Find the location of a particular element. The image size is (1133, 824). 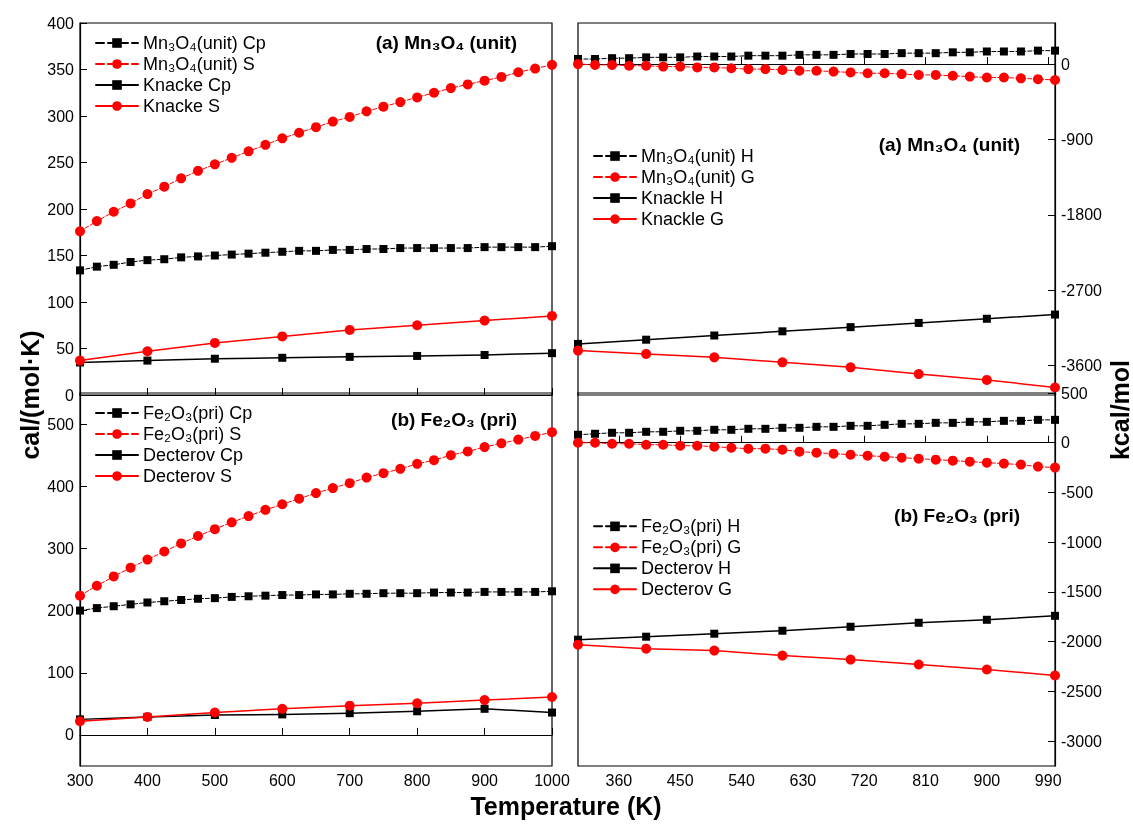

x-tick-label: 700 is located at coordinates (350, 780).